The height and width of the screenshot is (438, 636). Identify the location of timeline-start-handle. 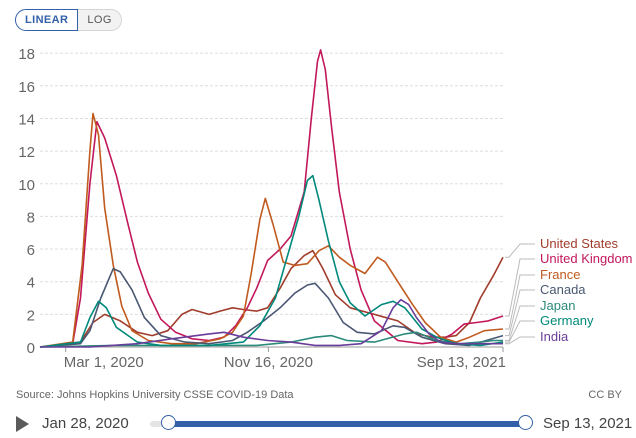
(168, 422).